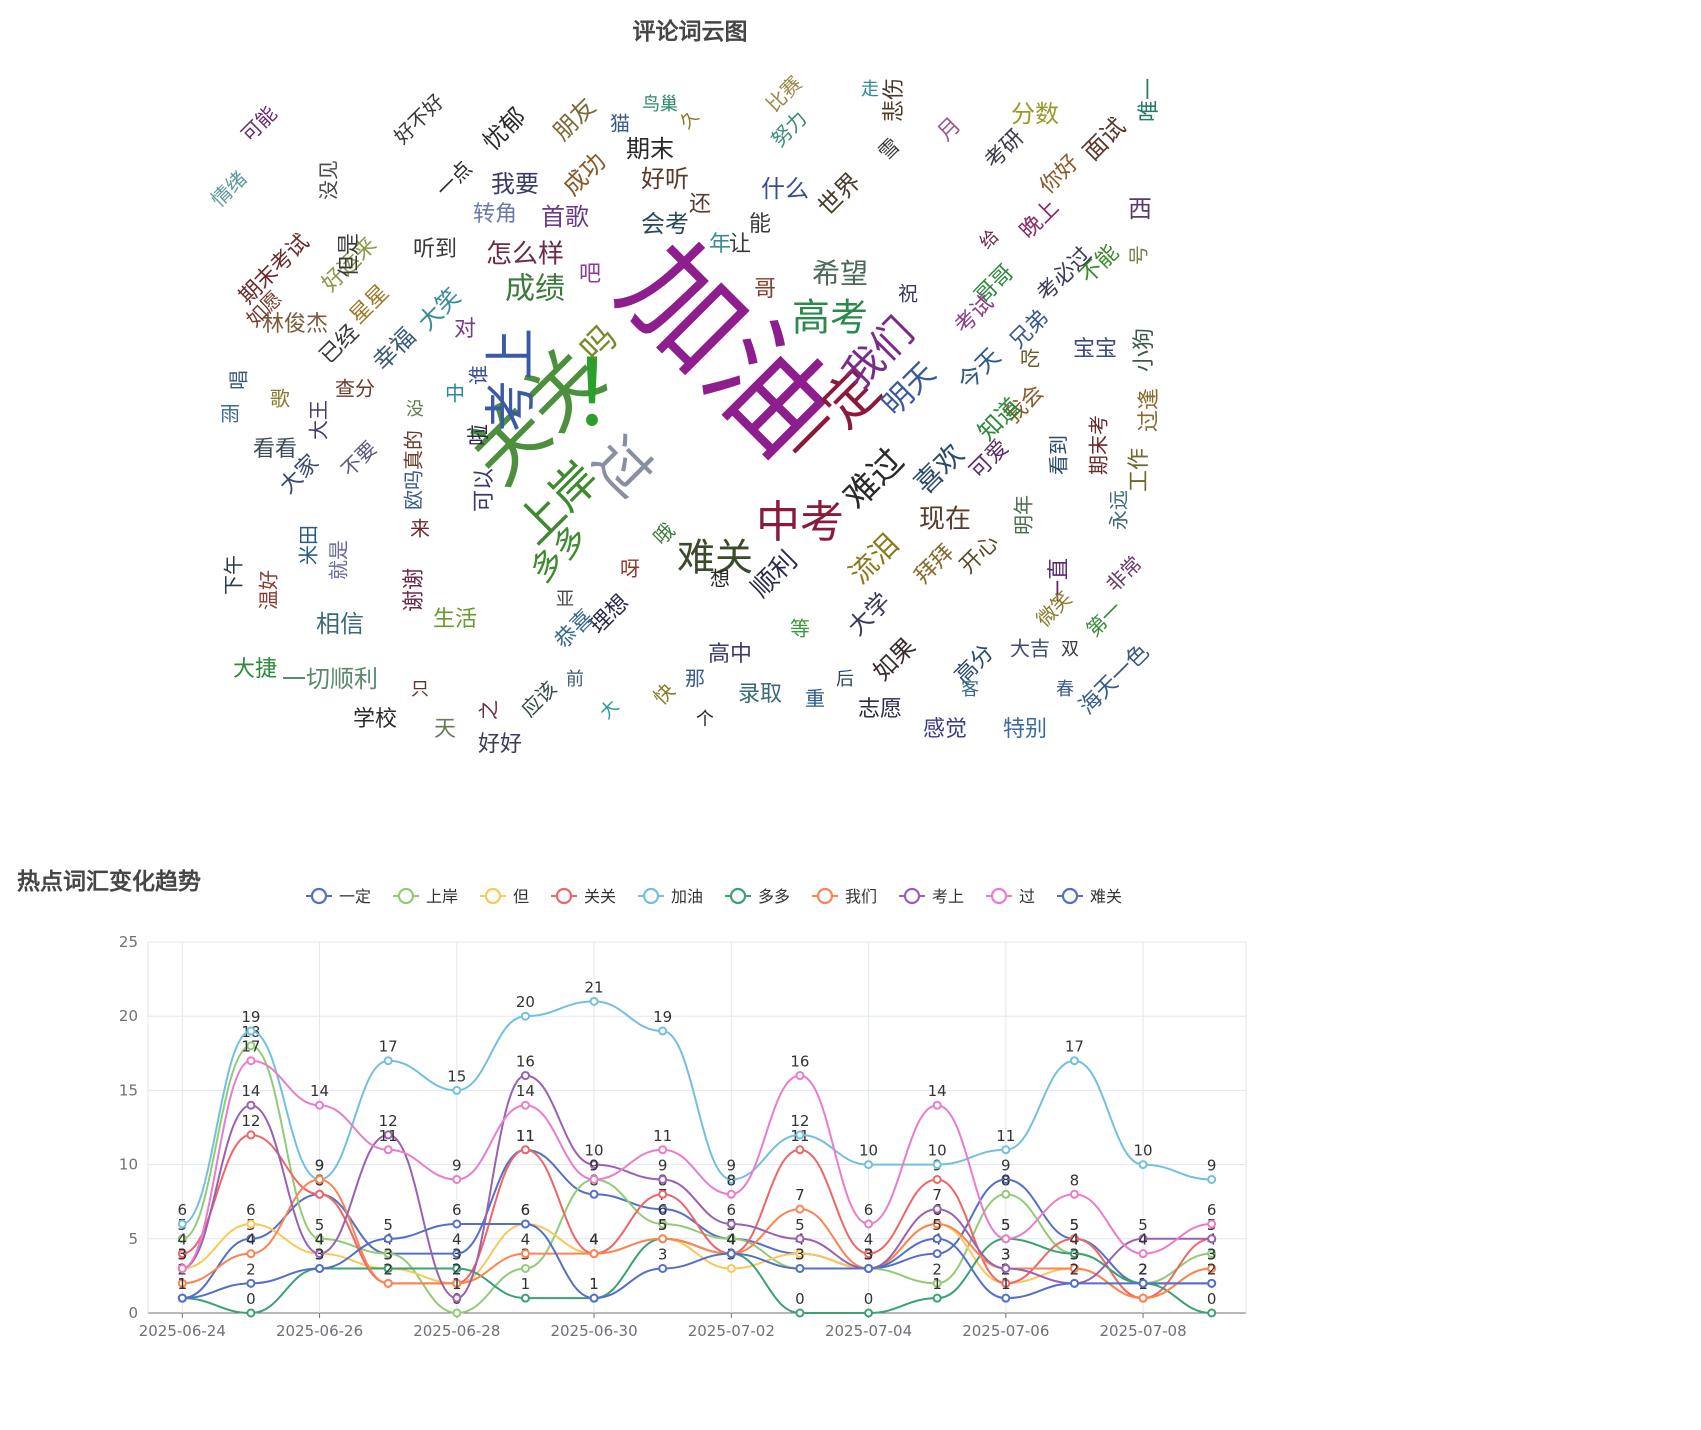 Image resolution: width=1701 pixels, height=1430 pixels. I want to click on legend-item: 考上, so click(931, 896).